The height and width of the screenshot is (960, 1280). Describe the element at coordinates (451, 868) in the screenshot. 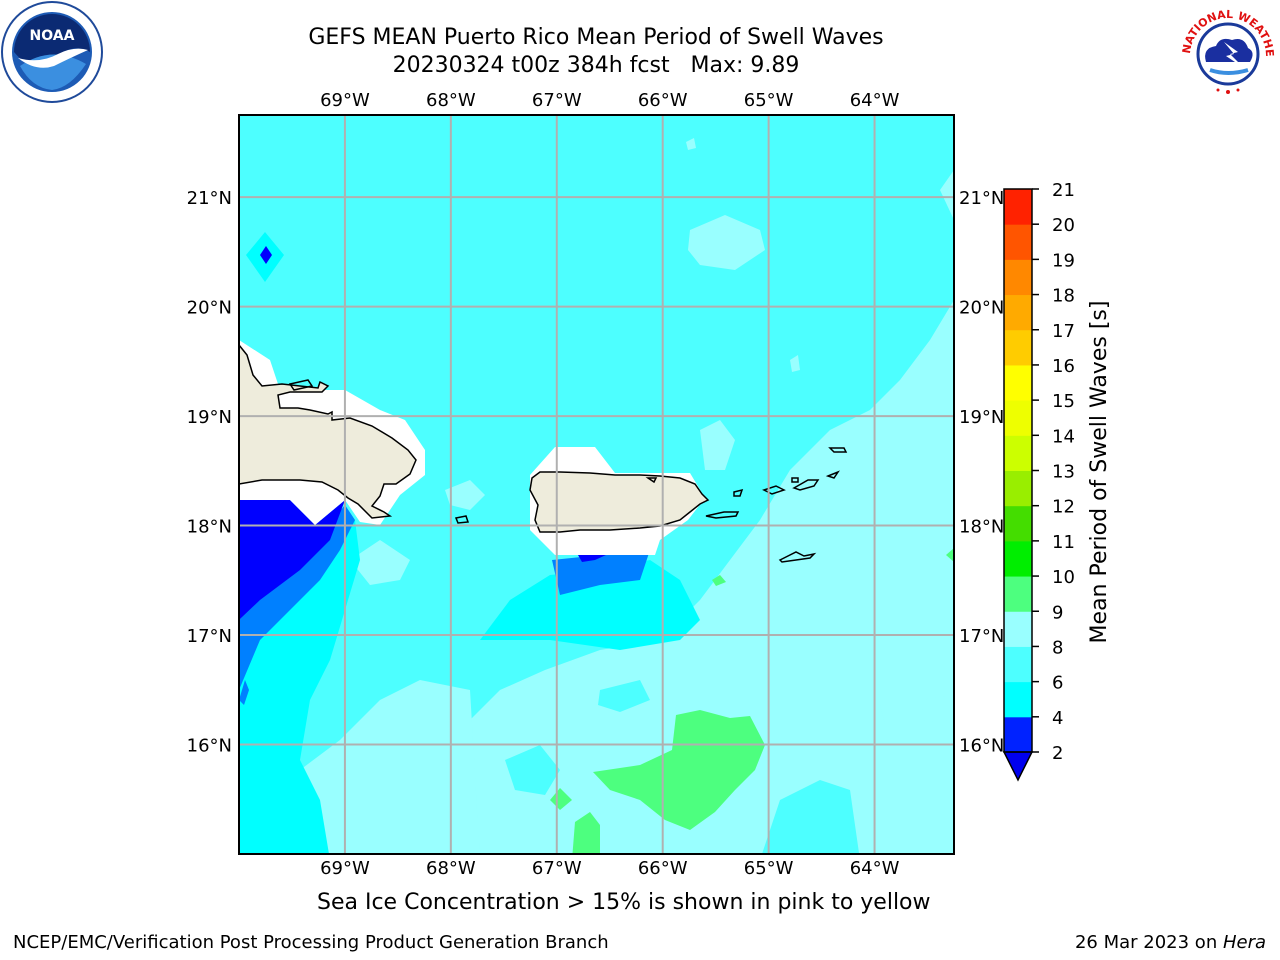

I see `lon-tick-label-bottom: 68°W` at that location.